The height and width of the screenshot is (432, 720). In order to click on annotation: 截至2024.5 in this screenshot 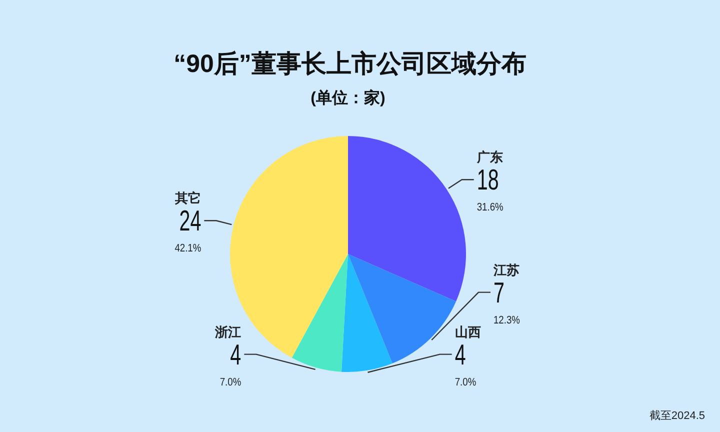, I will do `click(677, 416)`.